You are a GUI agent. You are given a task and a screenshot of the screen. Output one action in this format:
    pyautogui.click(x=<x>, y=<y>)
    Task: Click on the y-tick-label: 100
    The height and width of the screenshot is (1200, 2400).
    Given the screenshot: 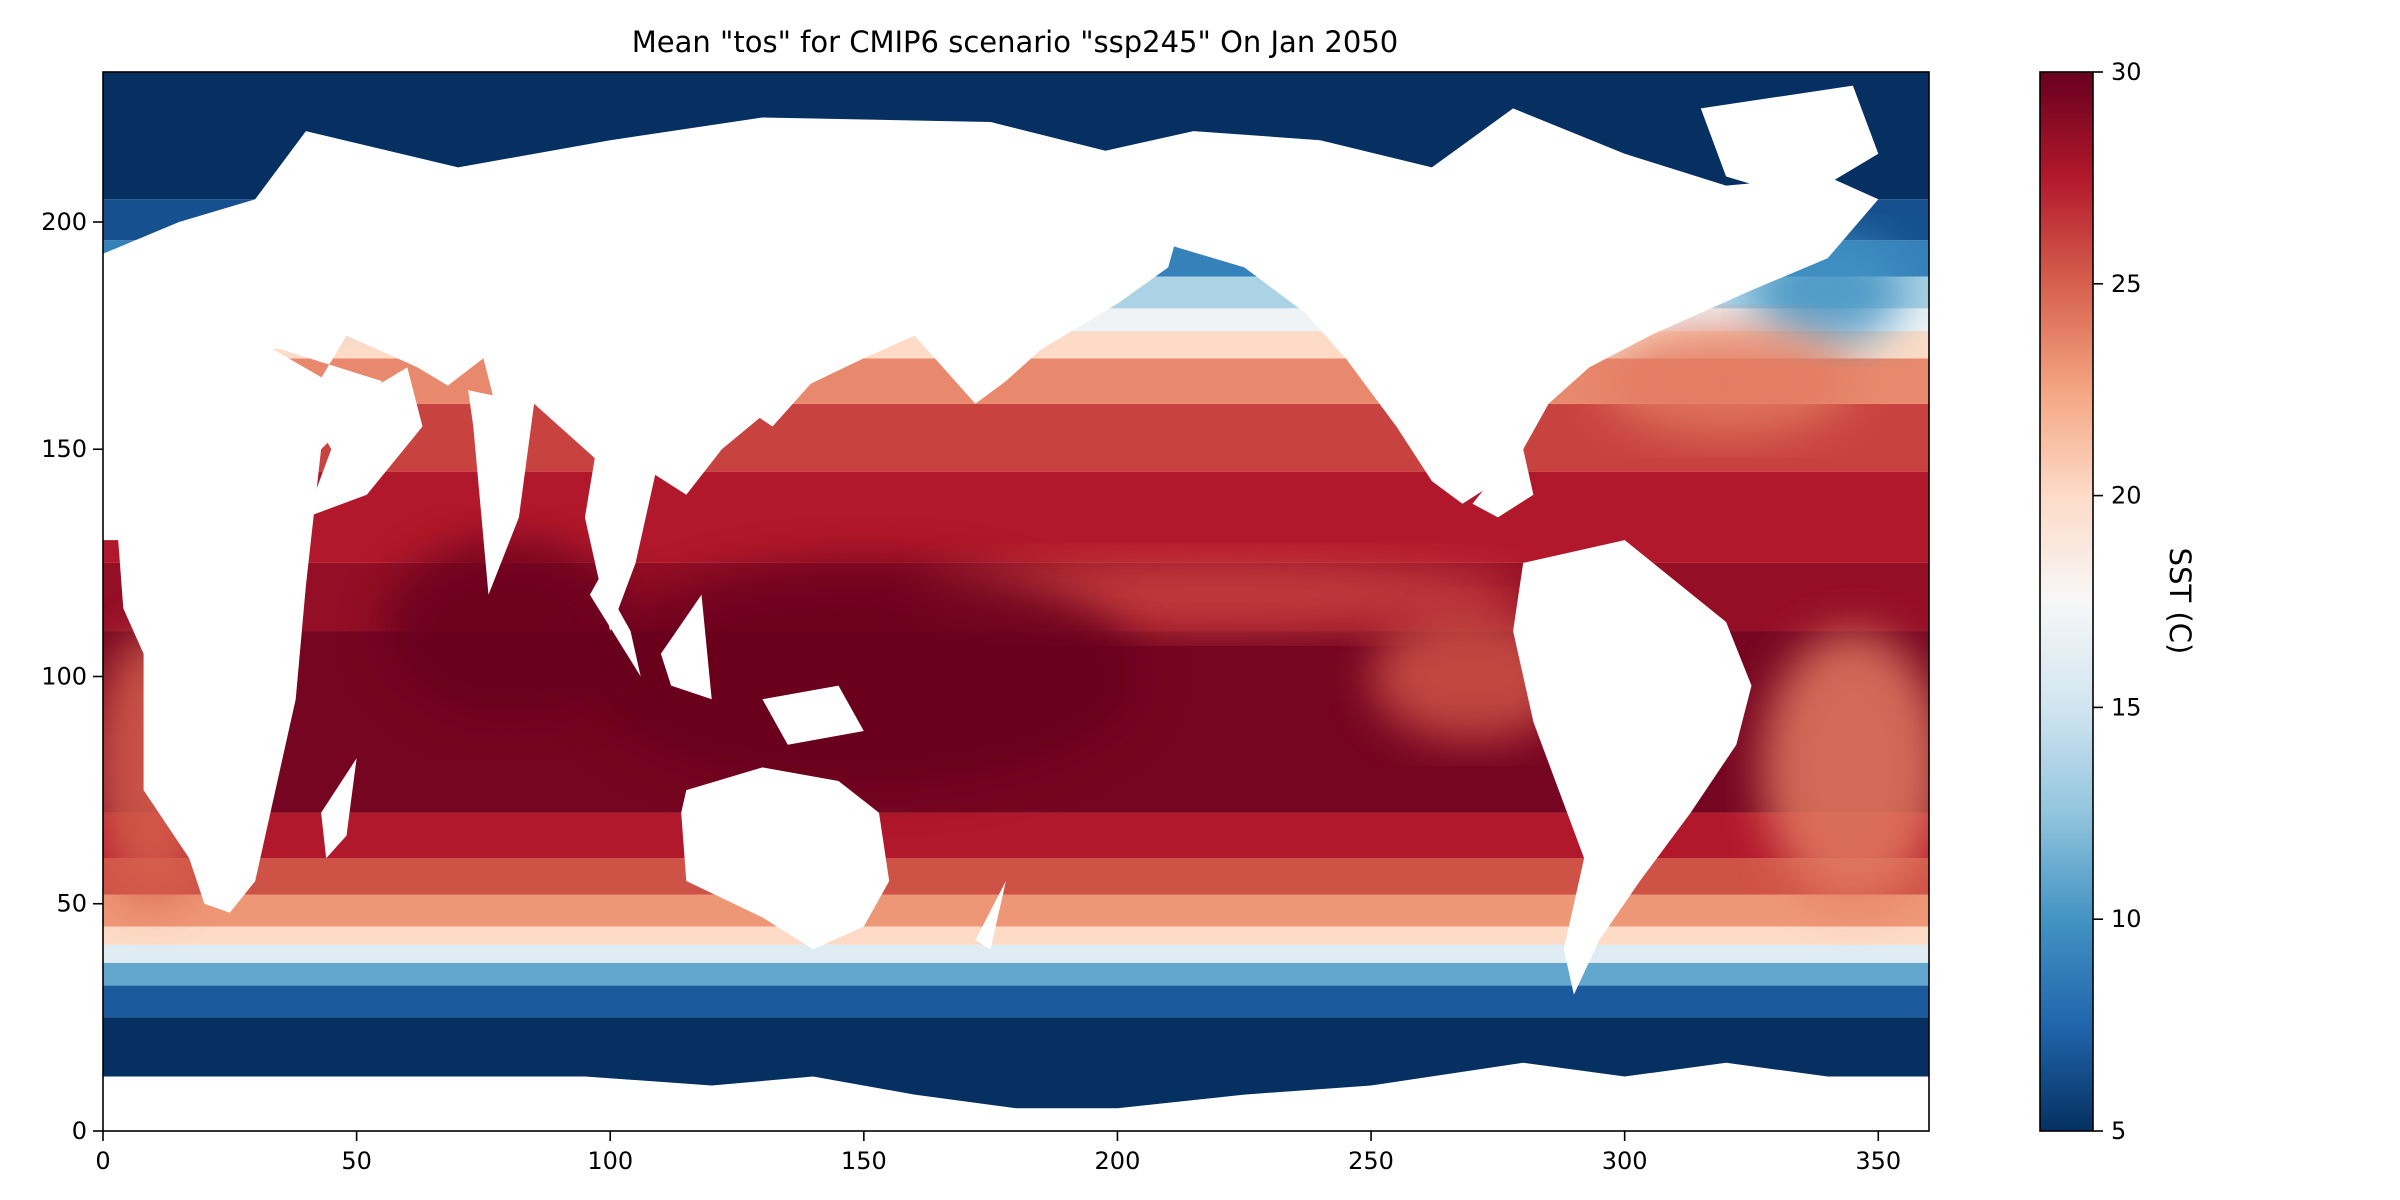 What is the action you would take?
    pyautogui.click(x=64, y=676)
    